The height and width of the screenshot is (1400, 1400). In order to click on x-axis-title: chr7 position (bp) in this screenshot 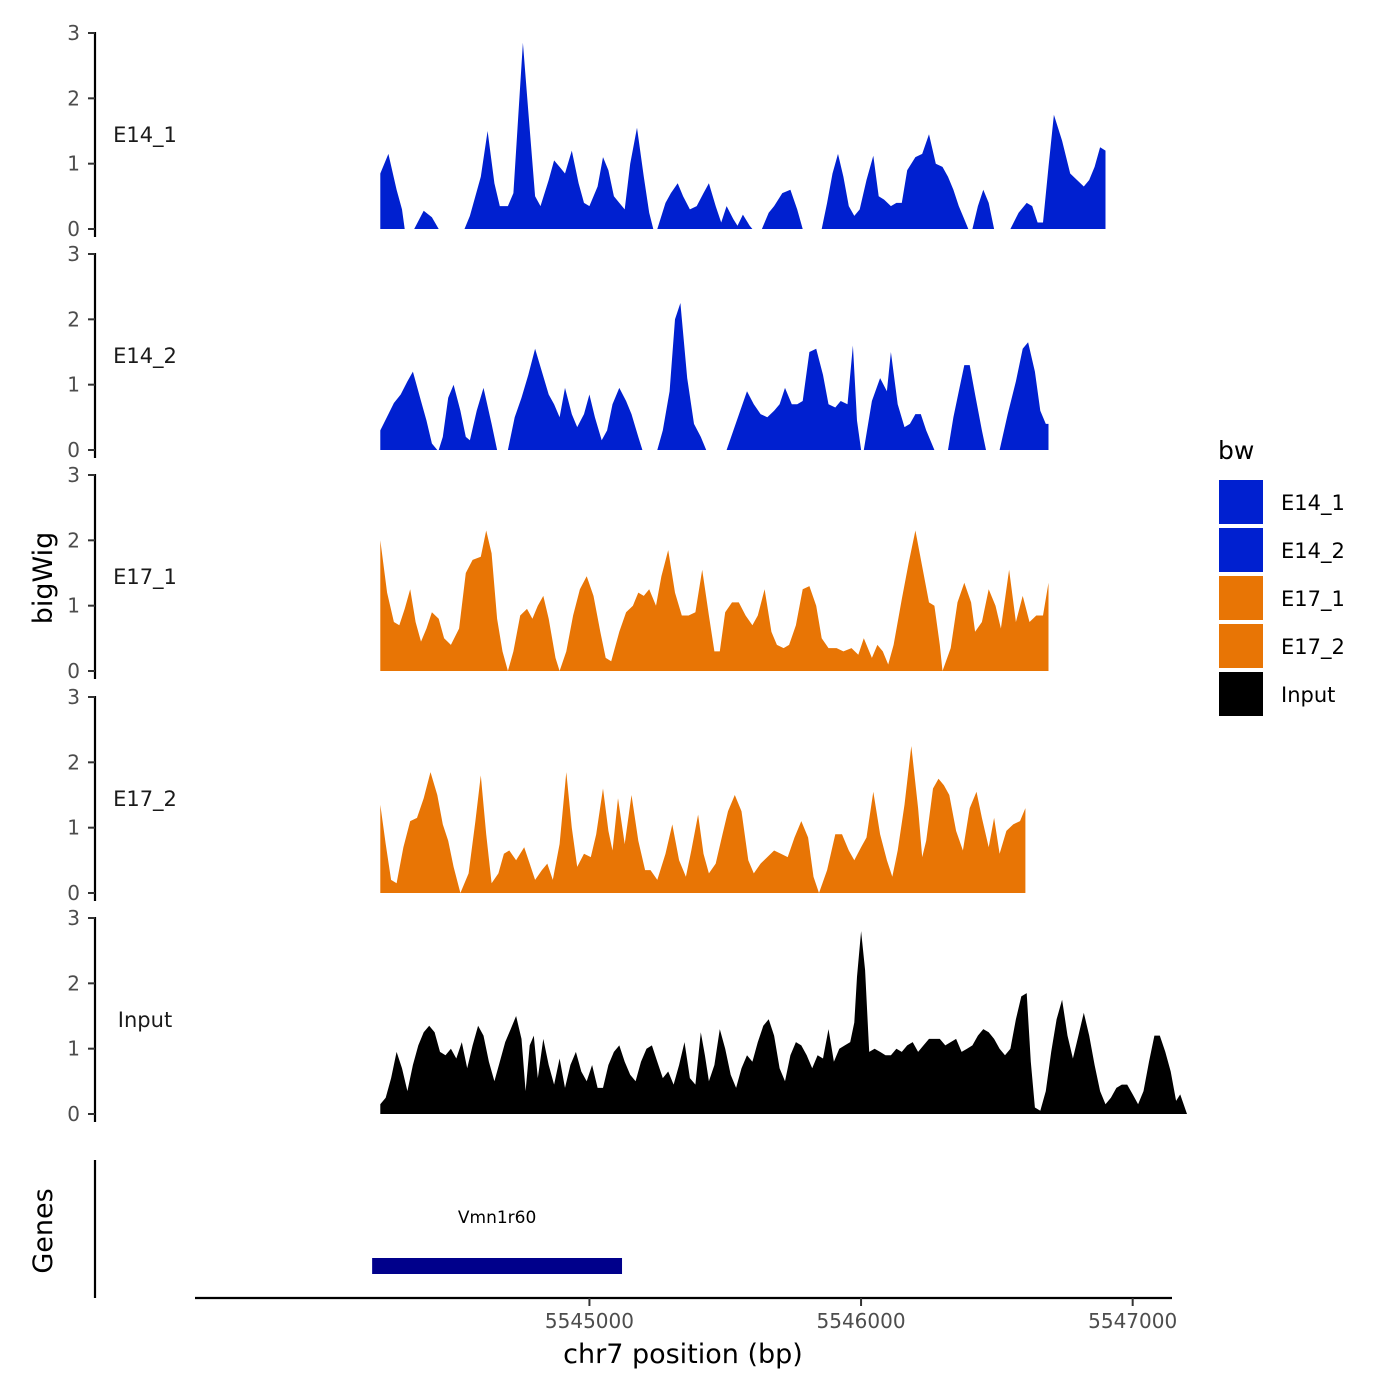, I will do `click(683, 1354)`.